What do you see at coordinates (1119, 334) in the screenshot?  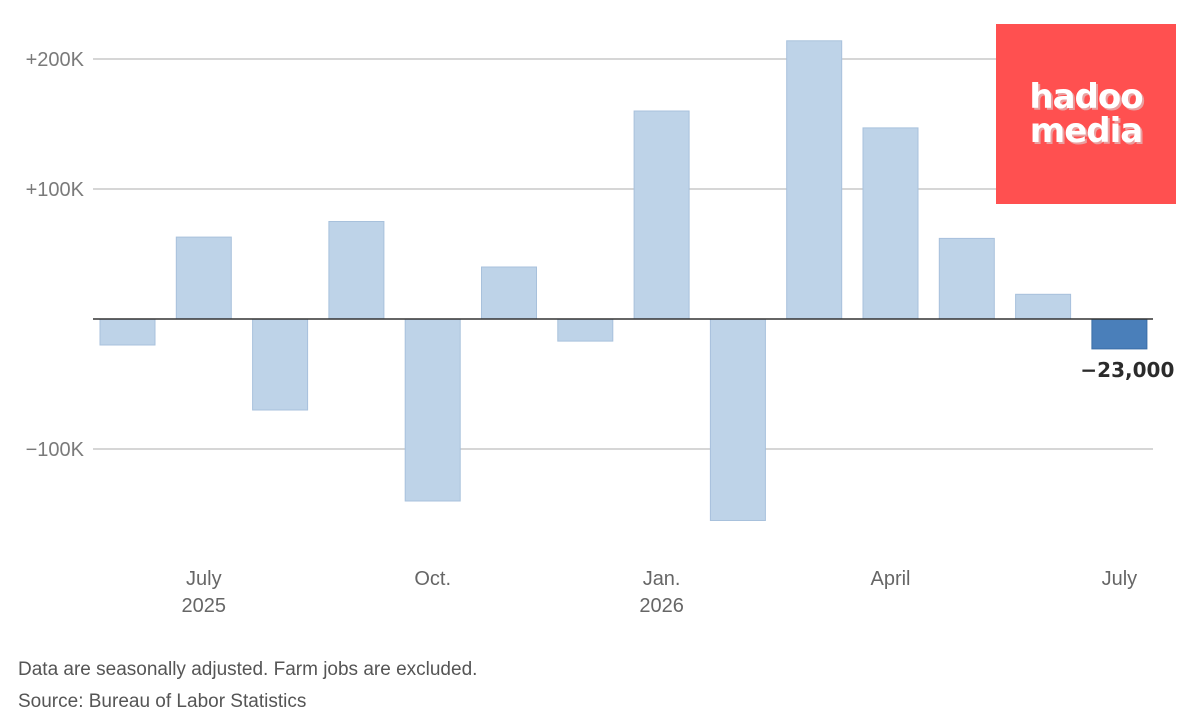 I see `bar-highlighted` at bounding box center [1119, 334].